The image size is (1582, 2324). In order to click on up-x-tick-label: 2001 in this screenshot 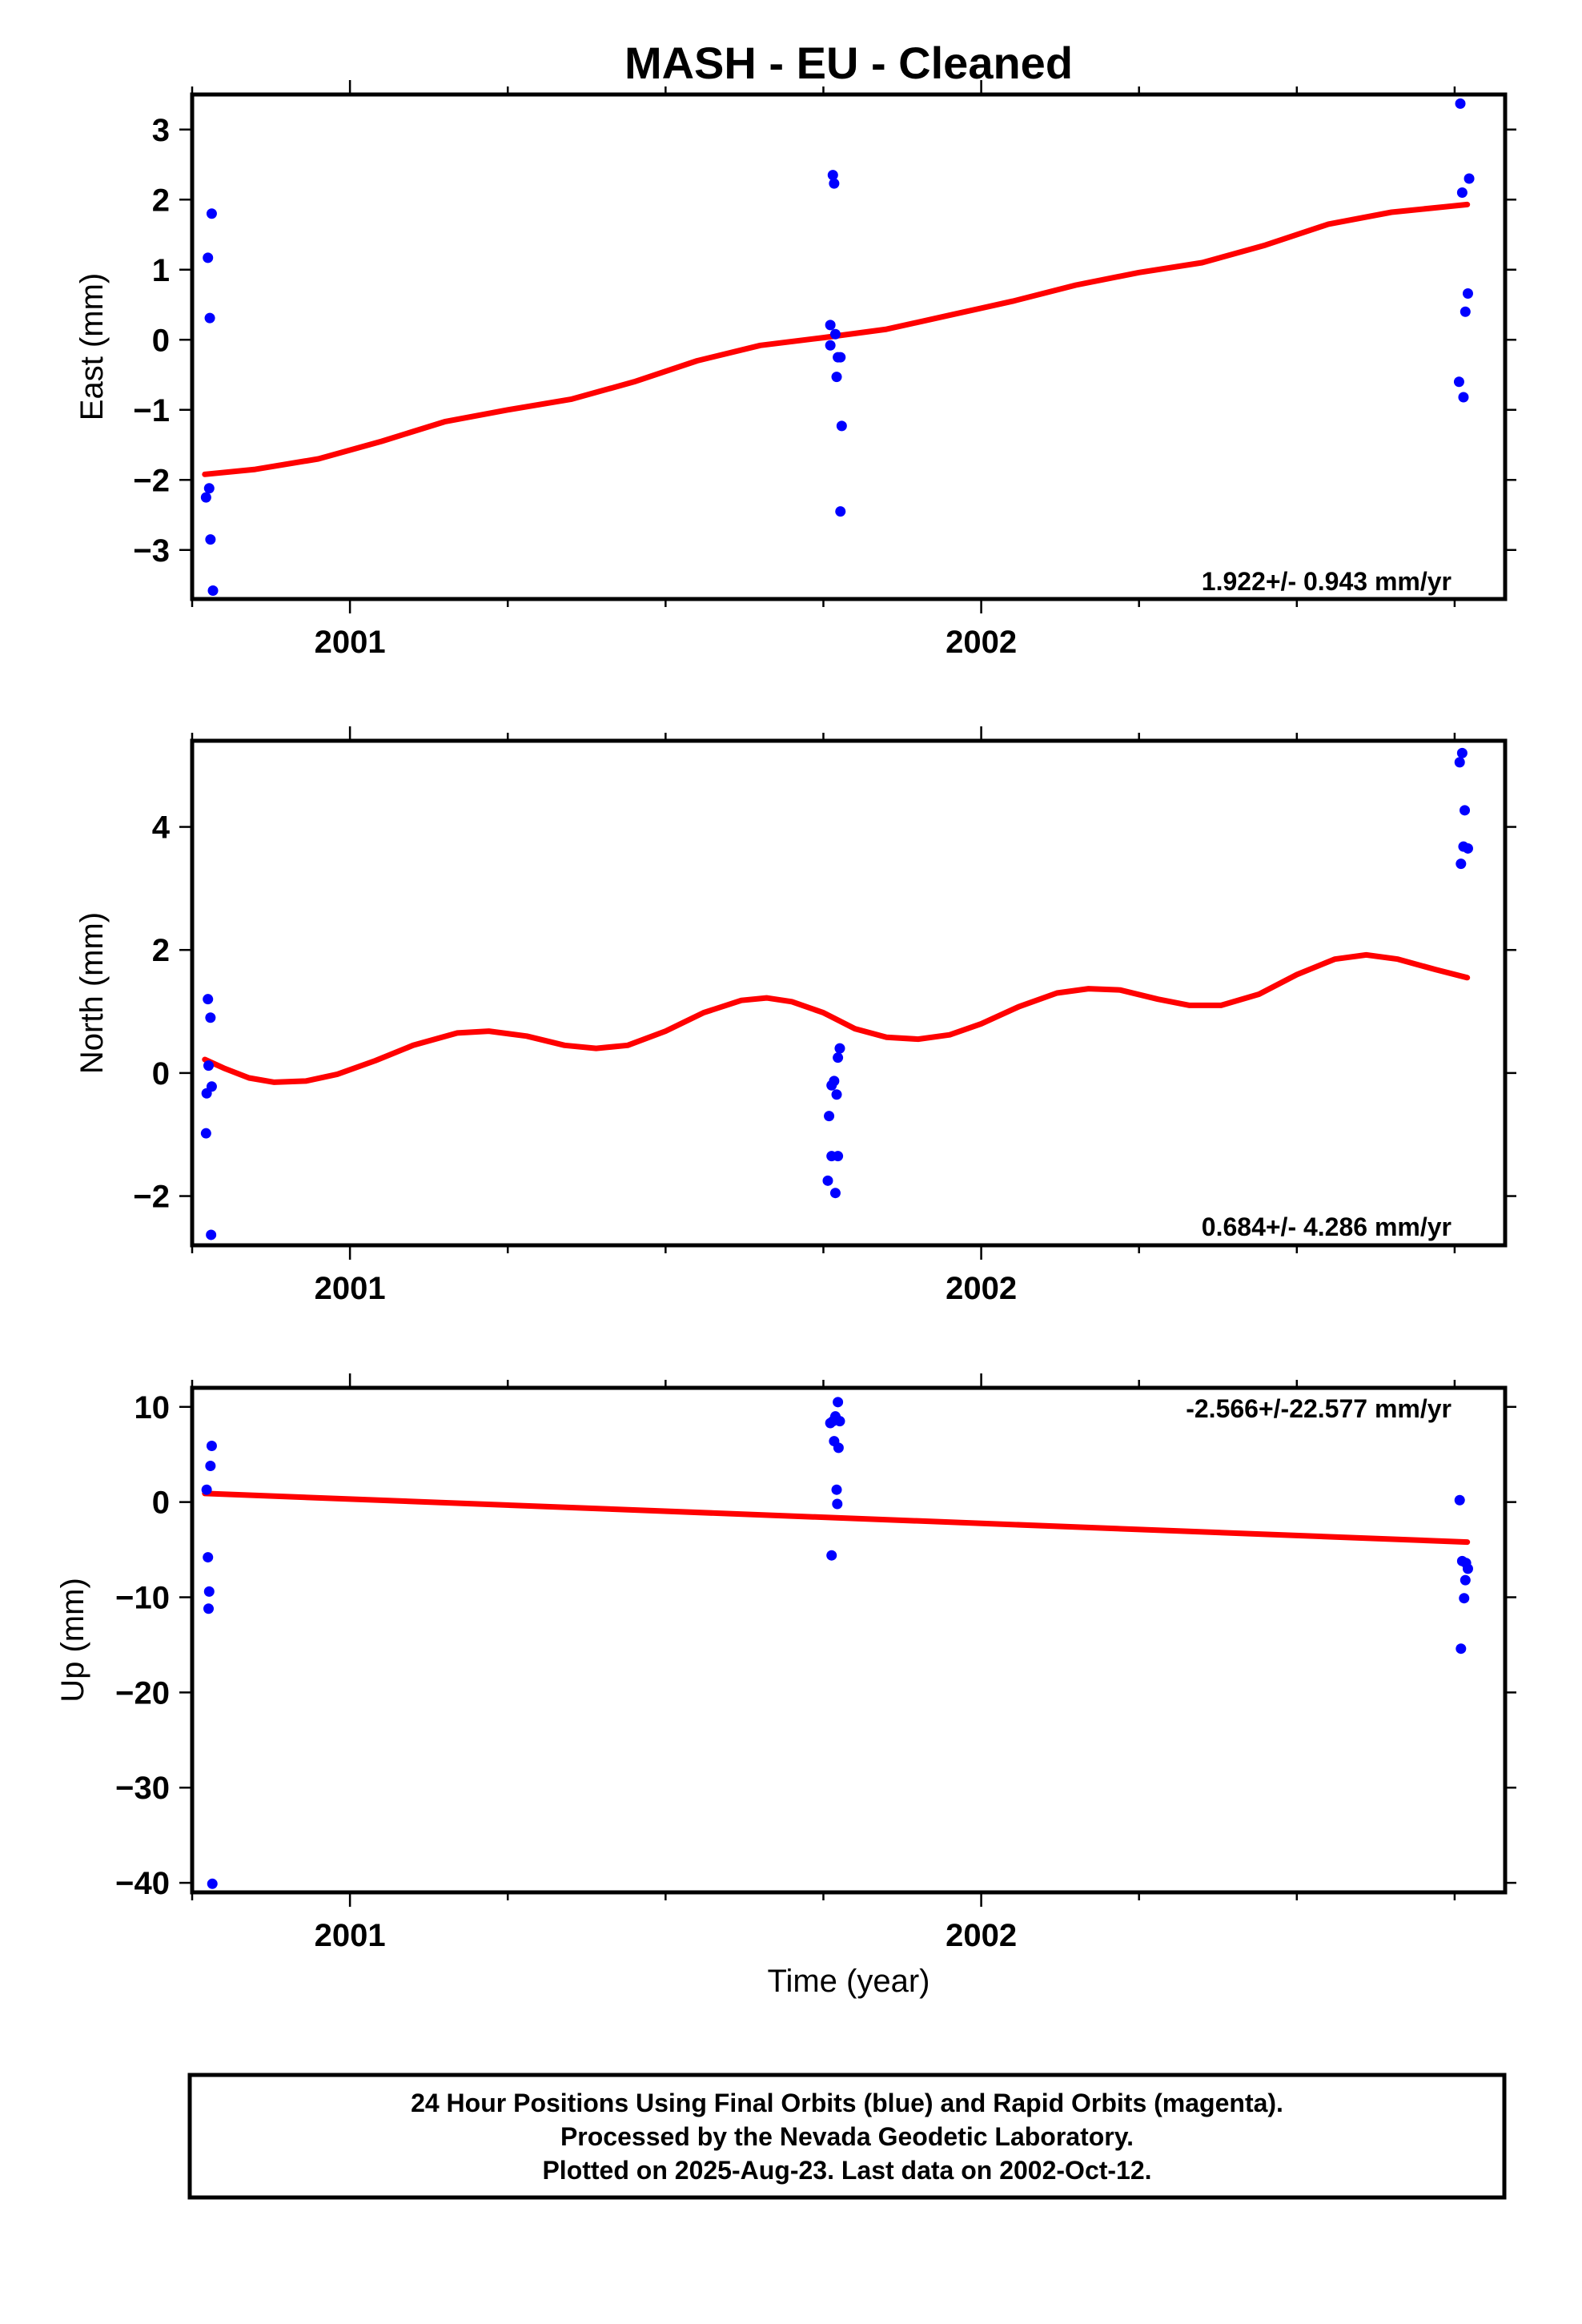, I will do `click(350, 1936)`.